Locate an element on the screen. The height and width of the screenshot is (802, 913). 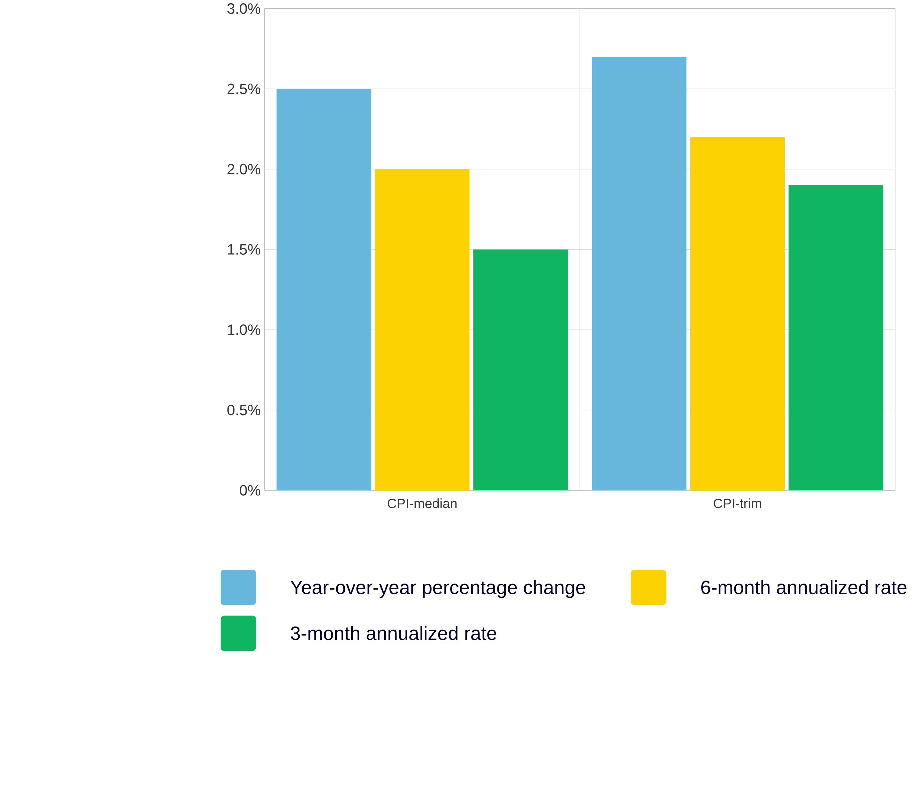
legend-label: 6-month annualized rate is located at coordinates (804, 587).